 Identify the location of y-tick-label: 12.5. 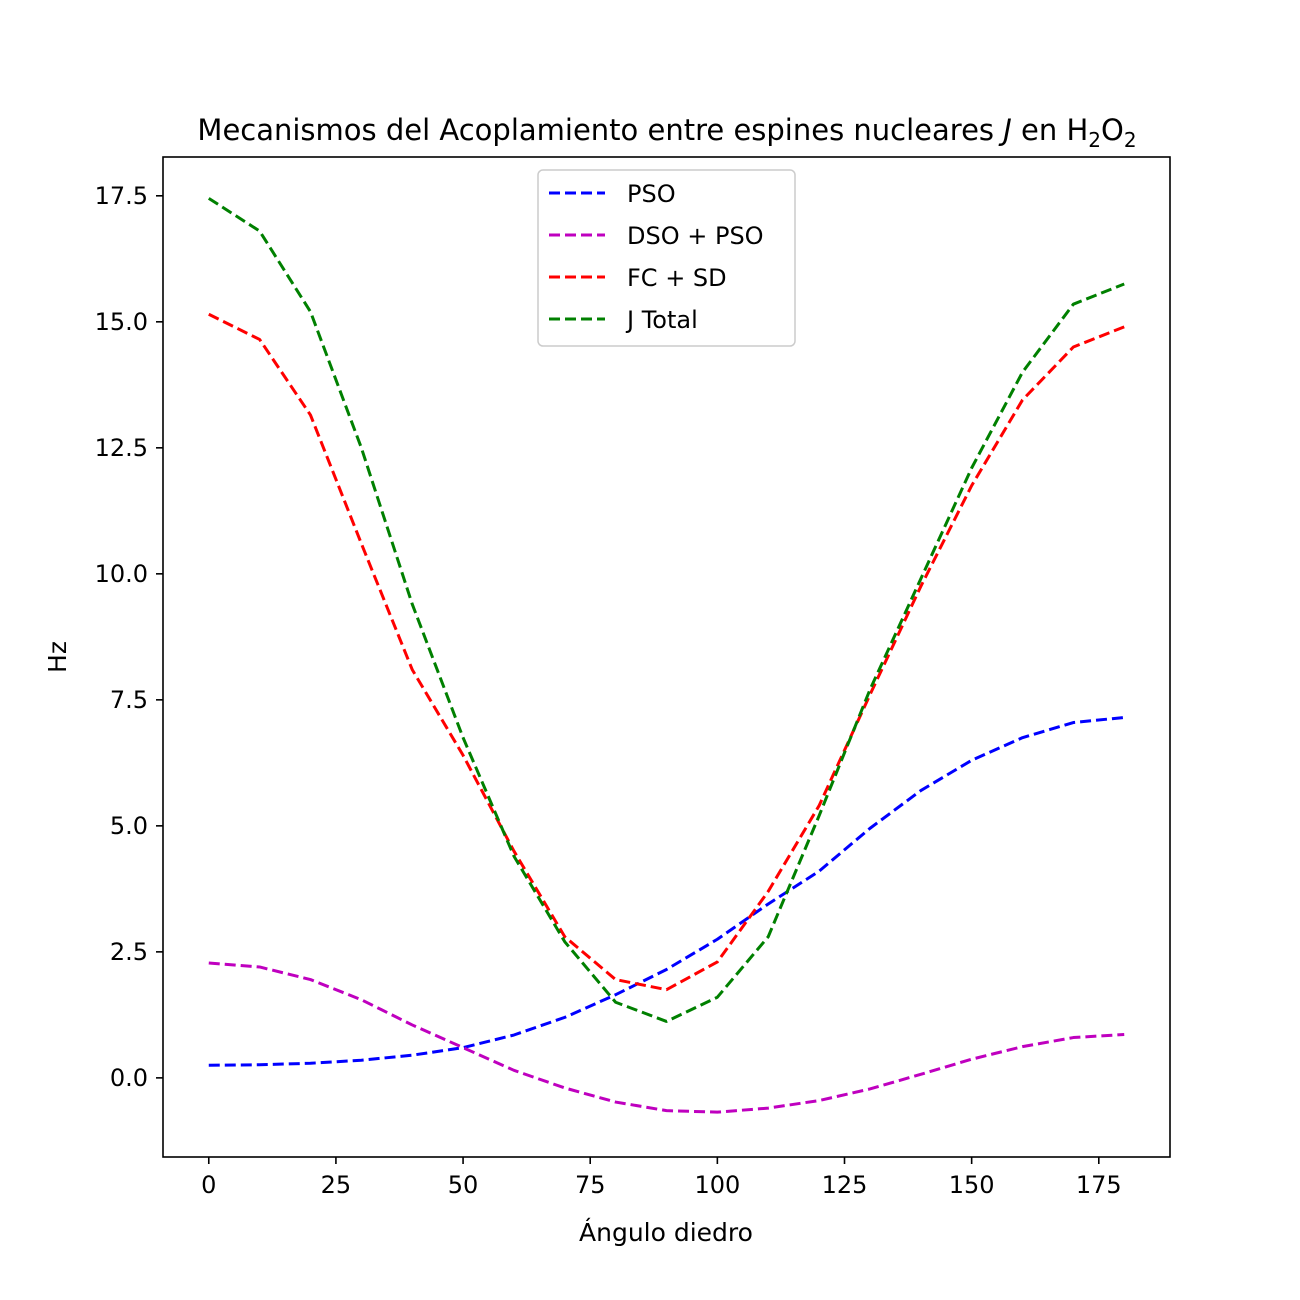
(121, 448).